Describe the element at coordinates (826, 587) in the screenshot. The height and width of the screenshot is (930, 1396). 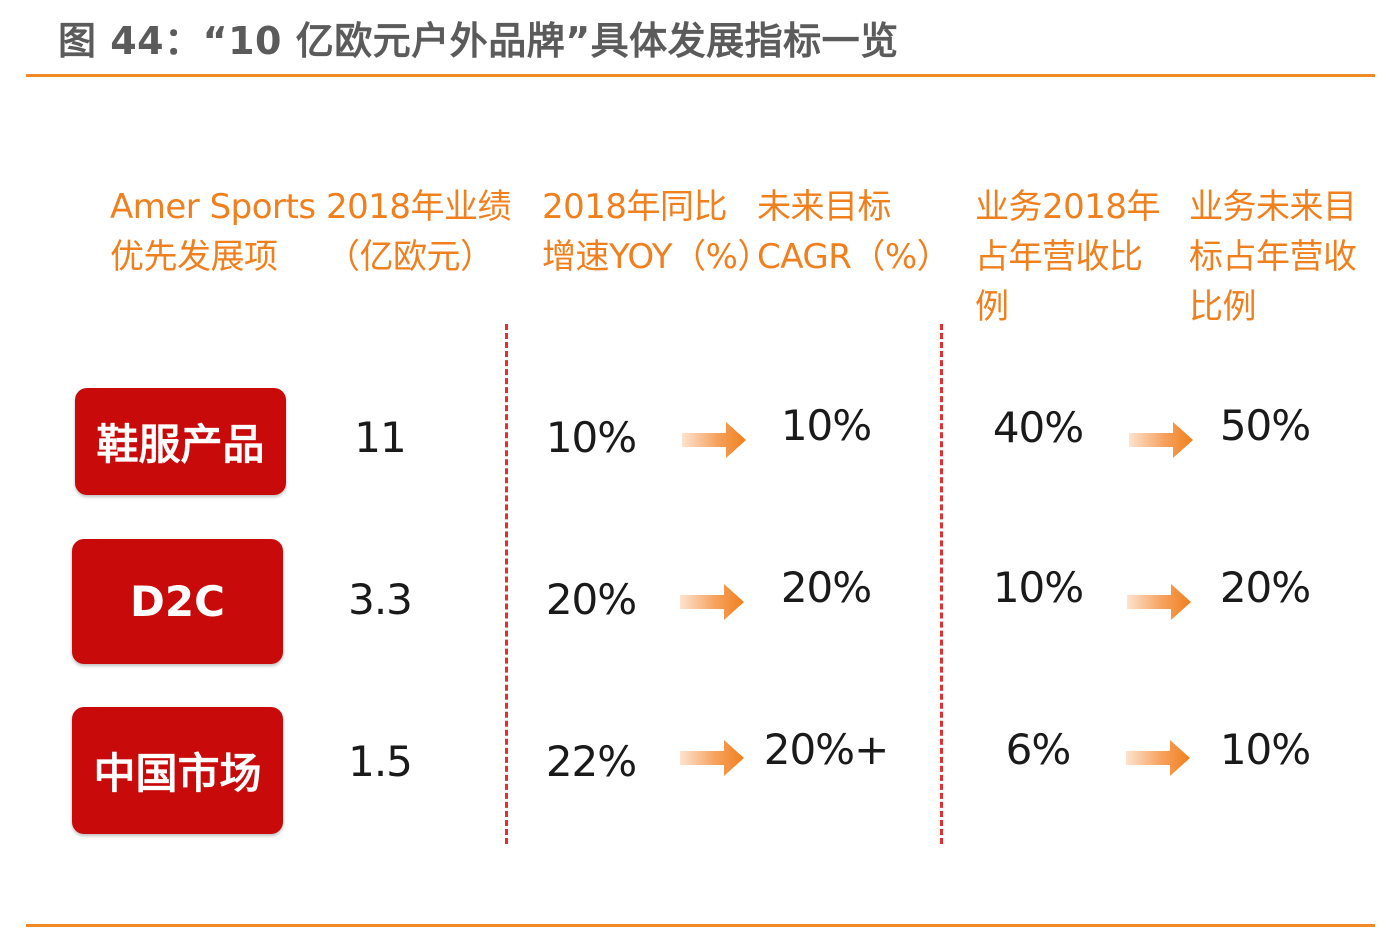
I see `row2-cagr: 20%` at that location.